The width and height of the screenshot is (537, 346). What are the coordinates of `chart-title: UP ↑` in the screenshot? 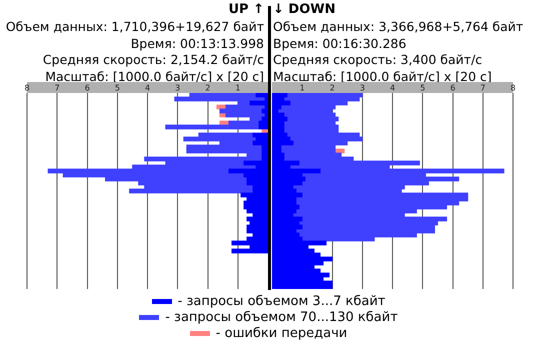 It's located at (245, 10).